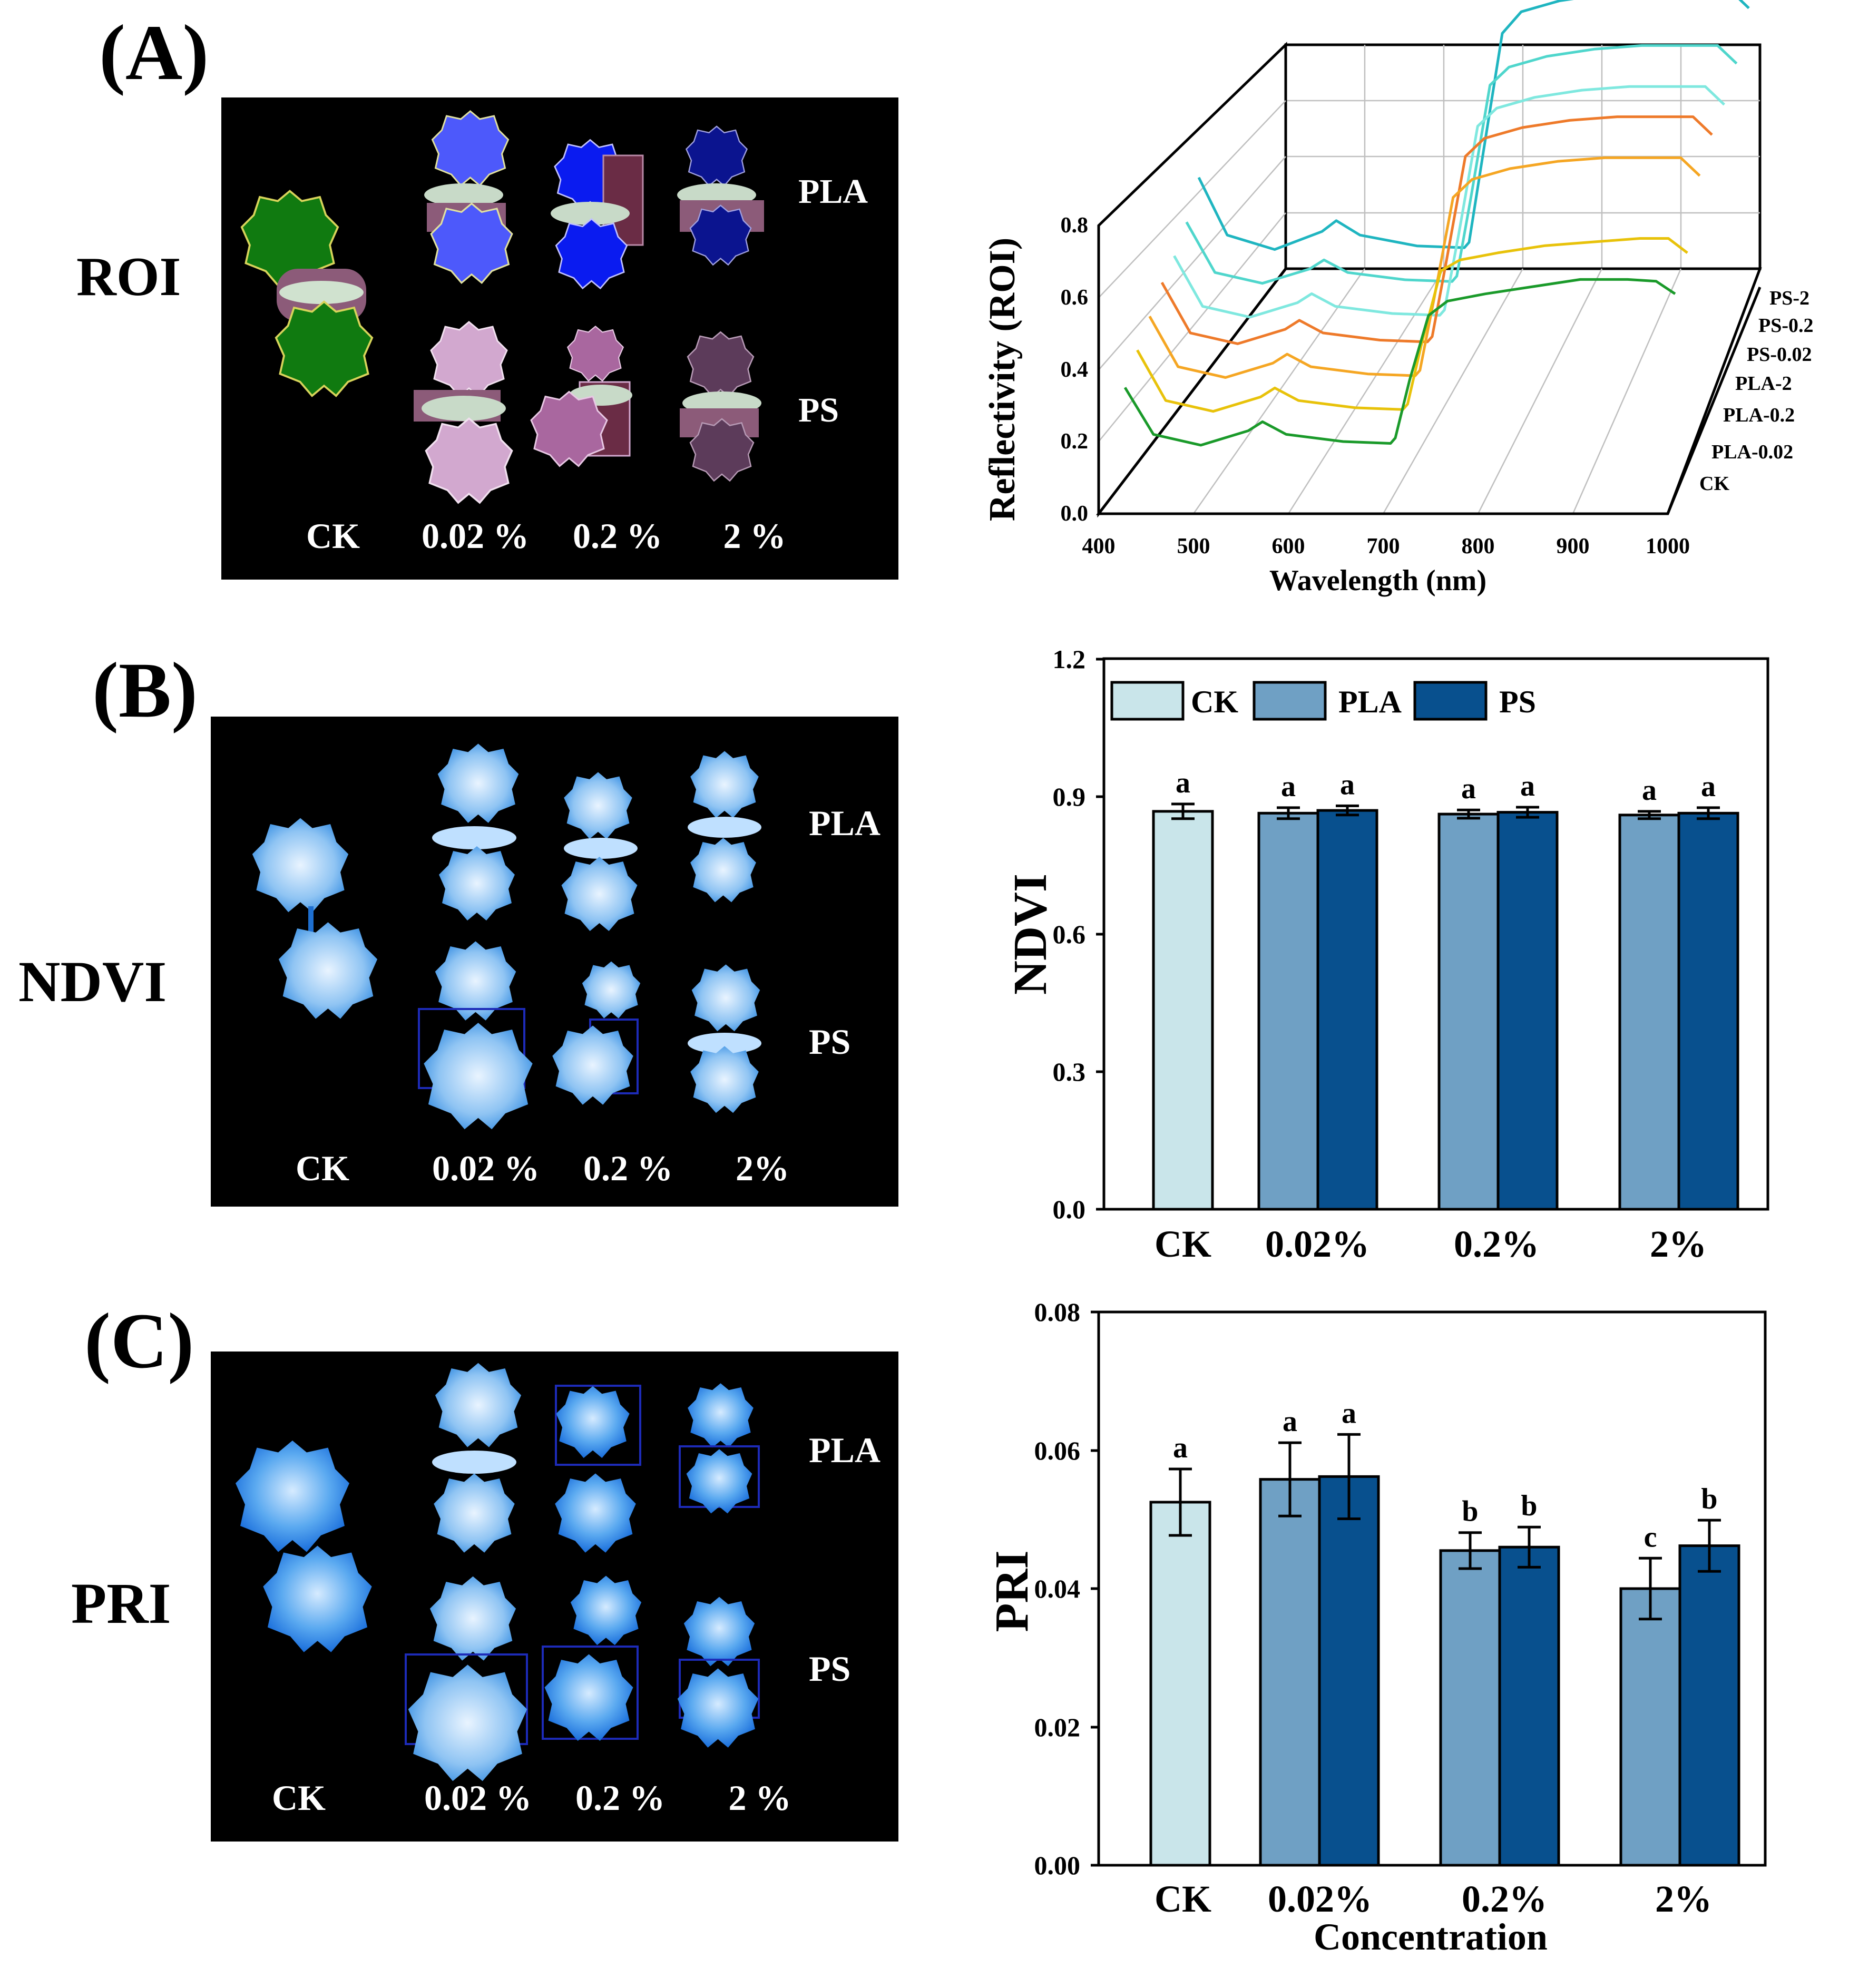 The image size is (1849, 1988). What do you see at coordinates (333, 536) in the screenshot?
I see `roi-conc-ck: CK` at bounding box center [333, 536].